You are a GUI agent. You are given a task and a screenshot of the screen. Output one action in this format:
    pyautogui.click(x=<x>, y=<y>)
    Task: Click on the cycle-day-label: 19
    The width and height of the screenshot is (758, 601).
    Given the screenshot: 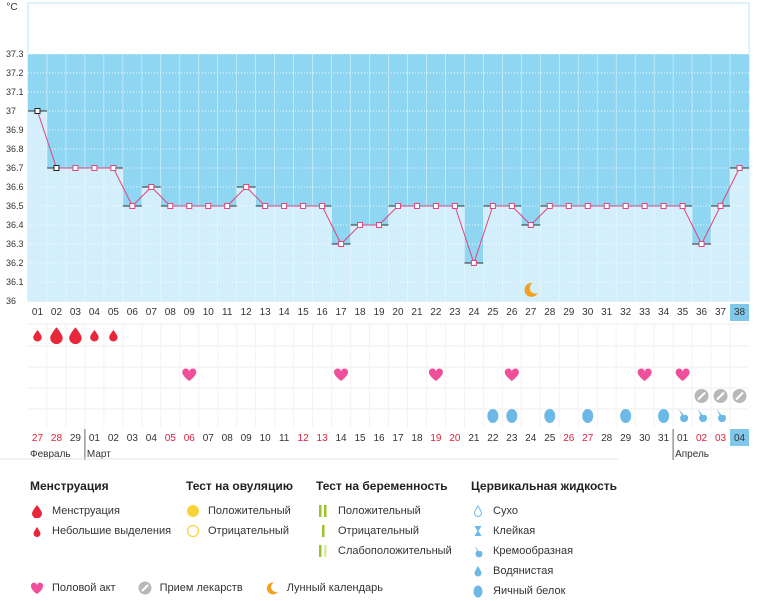 What is the action you would take?
    pyautogui.click(x=379, y=312)
    